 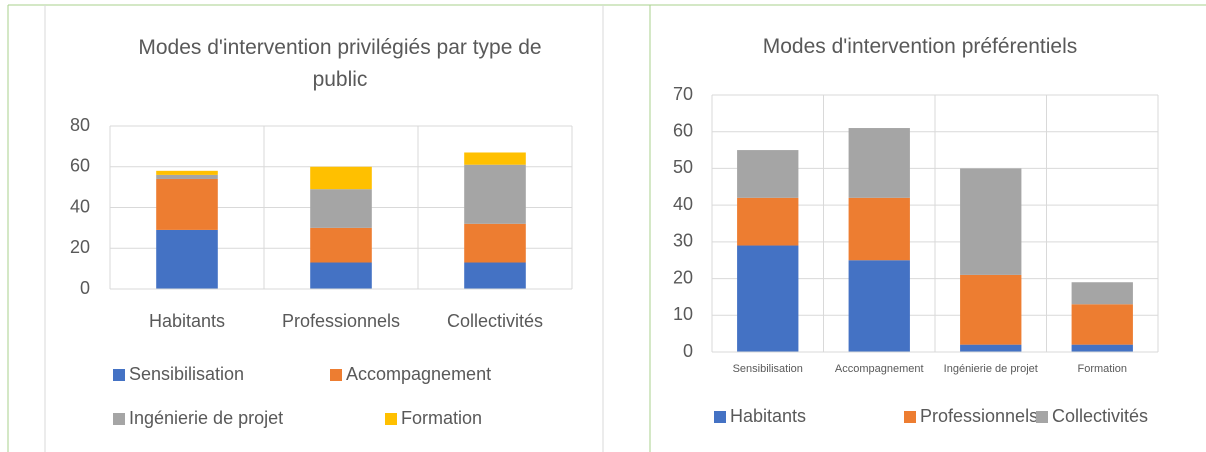 What do you see at coordinates (683, 314) in the screenshot?
I see `y-tick-label: 10` at bounding box center [683, 314].